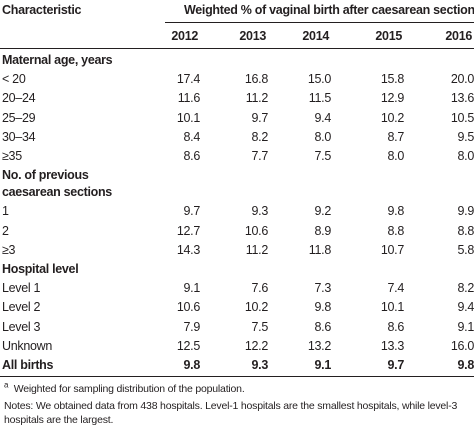 This screenshot has width=474, height=427. Describe the element at coordinates (388, 36) in the screenshot. I see `year-header: 2015` at that location.